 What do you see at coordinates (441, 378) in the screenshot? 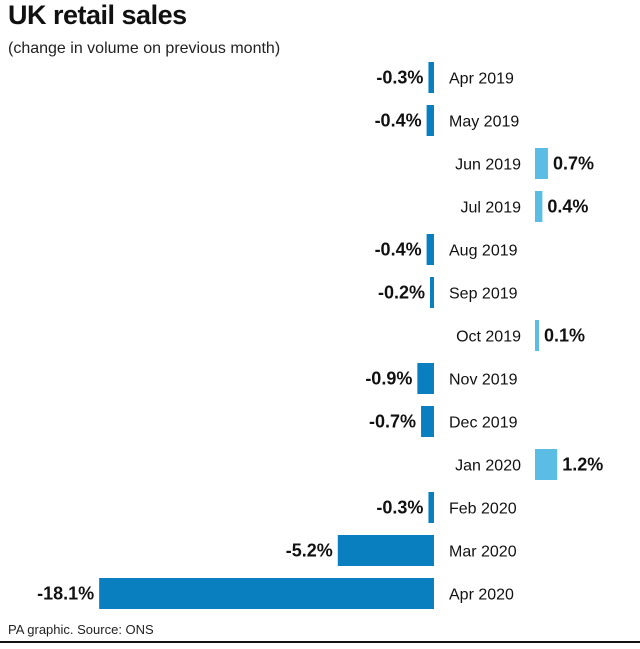
I see `bar-row: Nov 2019 -0.9%` at bounding box center [441, 378].